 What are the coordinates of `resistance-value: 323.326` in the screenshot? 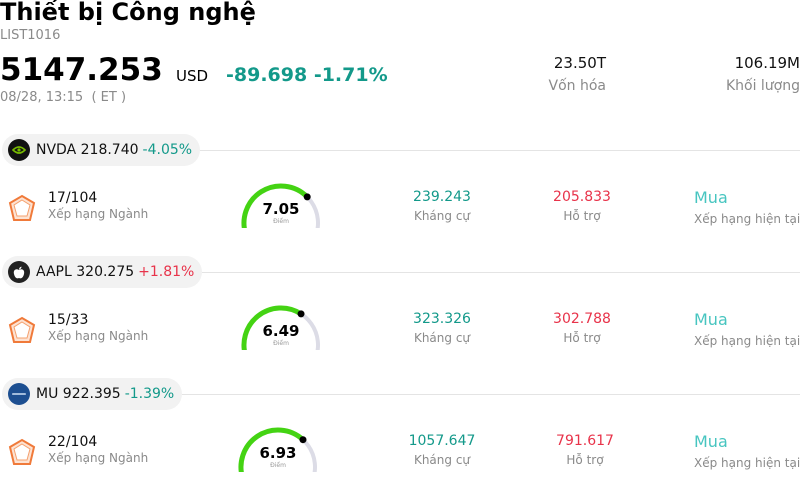 It's located at (442, 319).